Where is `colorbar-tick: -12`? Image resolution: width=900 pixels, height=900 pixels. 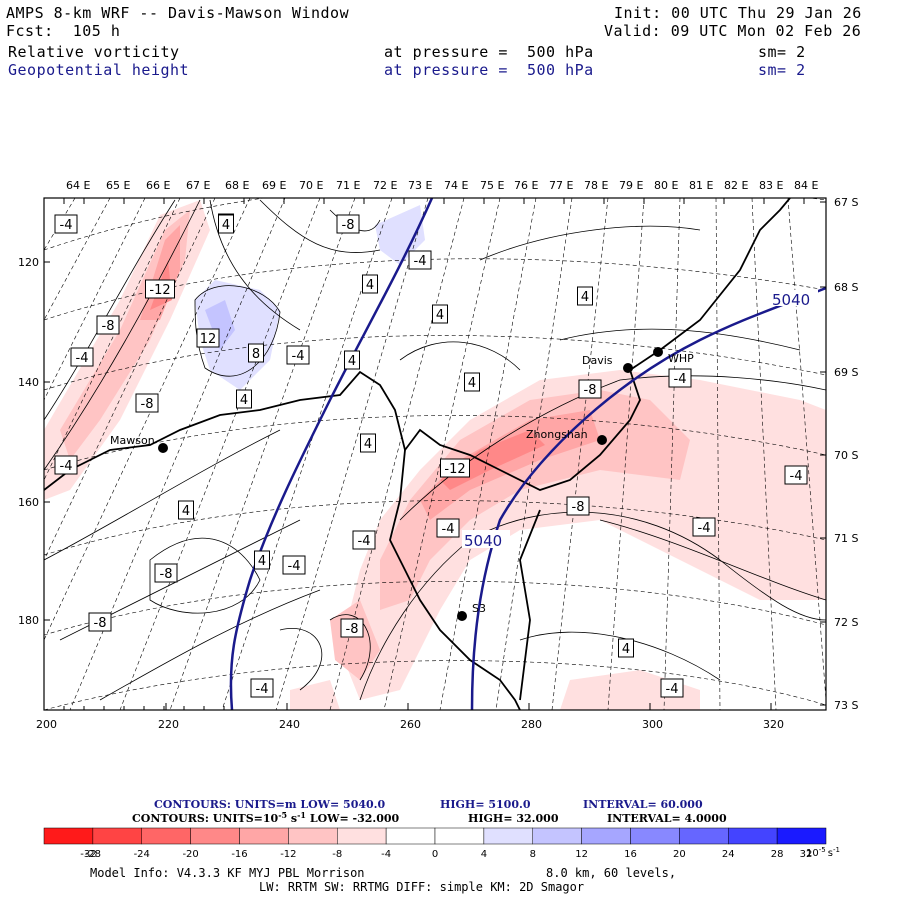
colorbar-tick: -12 is located at coordinates (288, 854).